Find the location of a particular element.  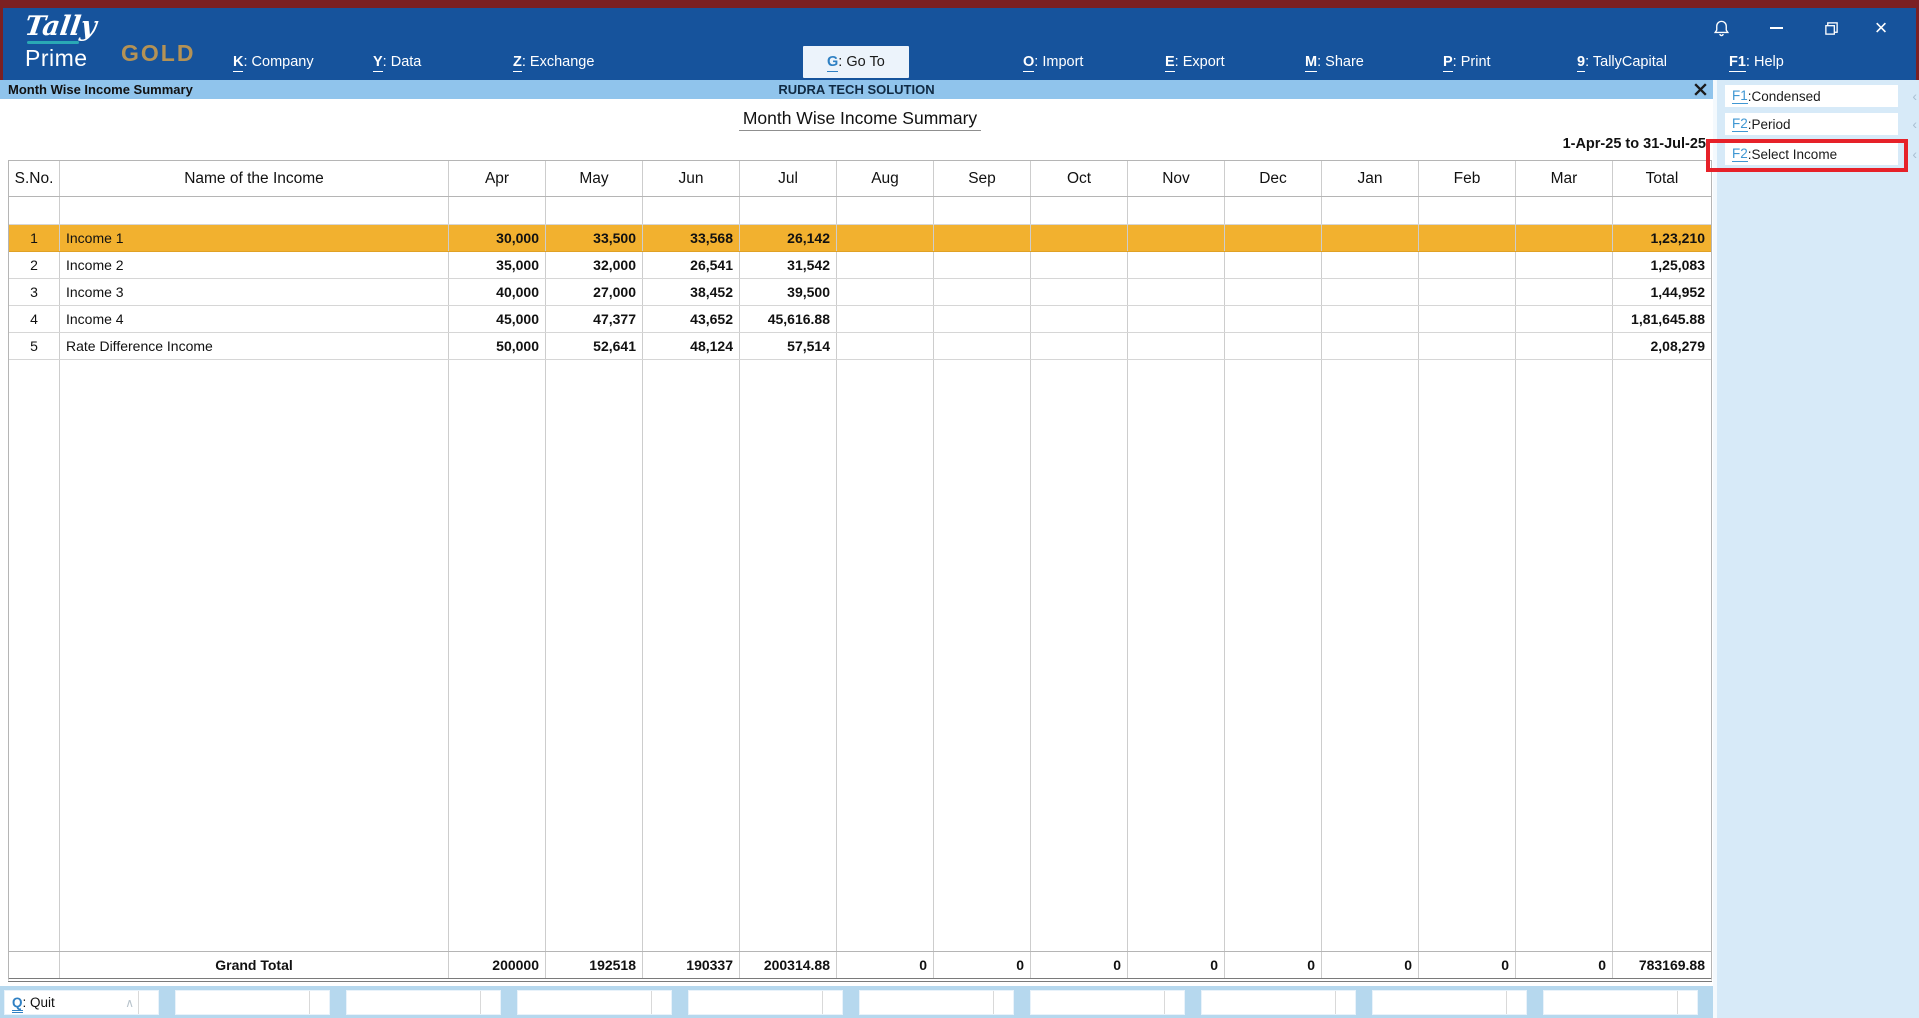

cell-income-name: Income 4 is located at coordinates (254, 319).